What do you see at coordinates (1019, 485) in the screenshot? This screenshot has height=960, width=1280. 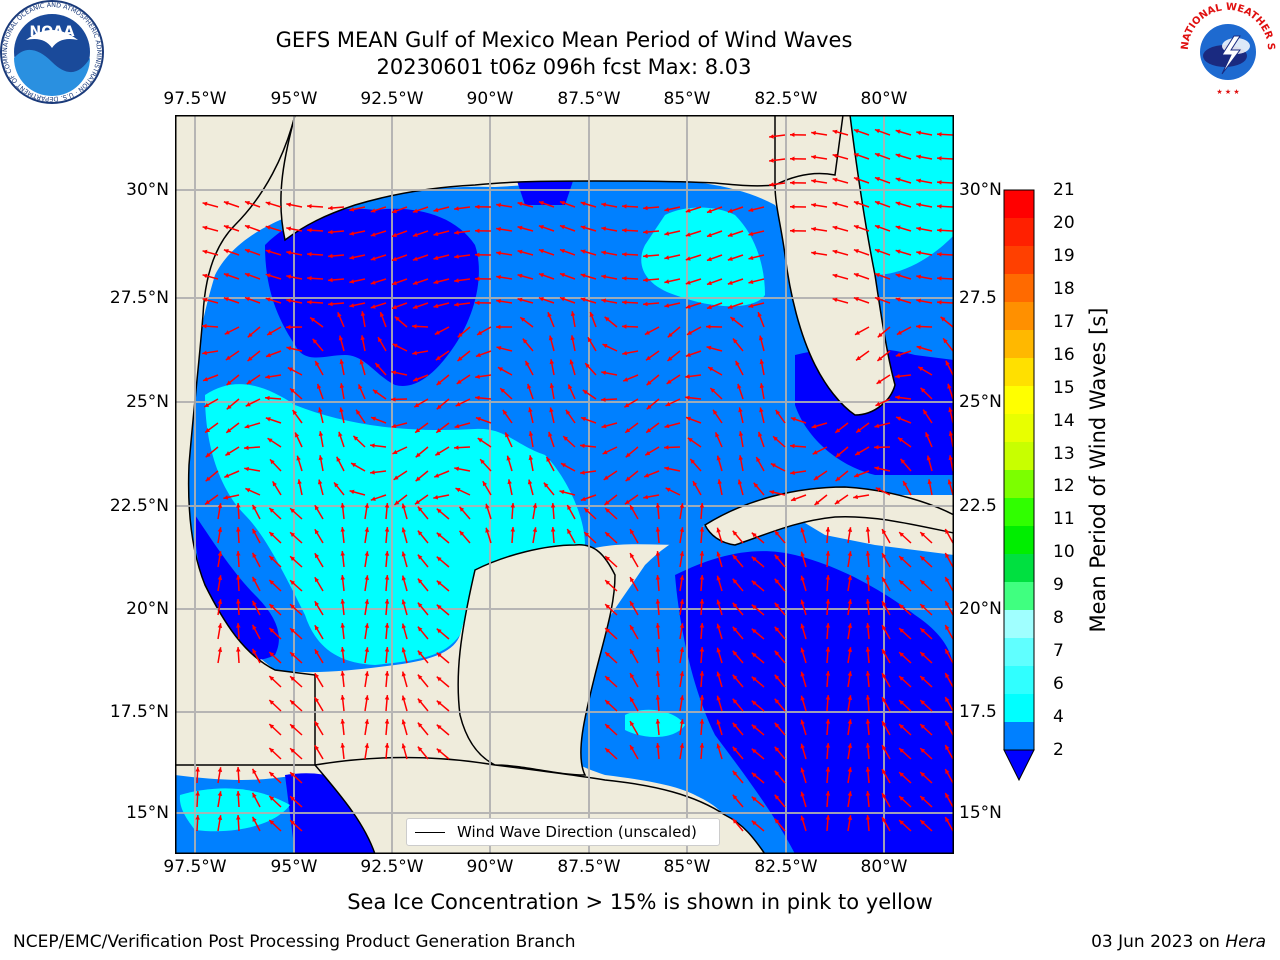 I see `colorbar` at bounding box center [1019, 485].